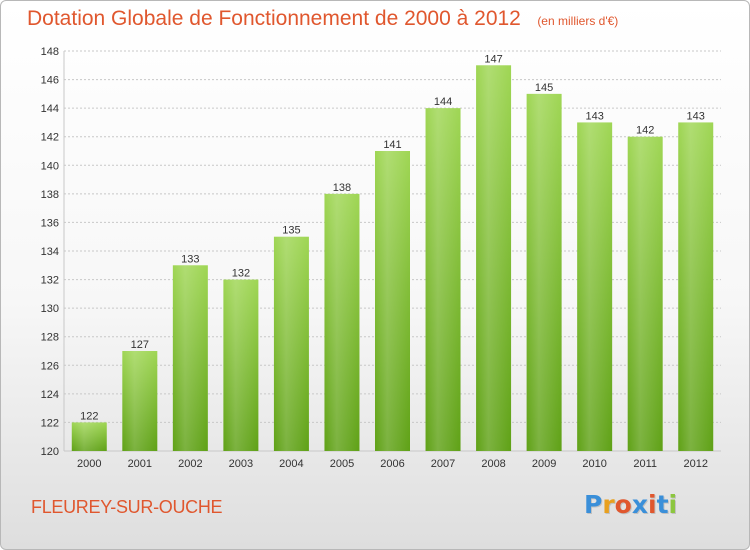 This screenshot has width=750, height=550. I want to click on data-label: 135, so click(291, 231).